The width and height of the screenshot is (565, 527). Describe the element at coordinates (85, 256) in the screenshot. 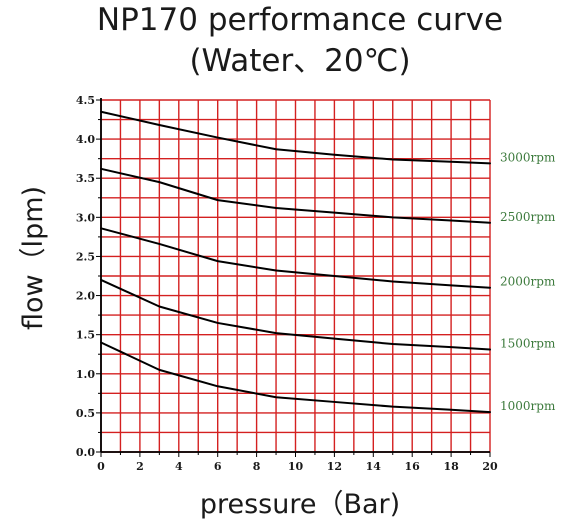

I see `y-tick-label: 2.5` at that location.